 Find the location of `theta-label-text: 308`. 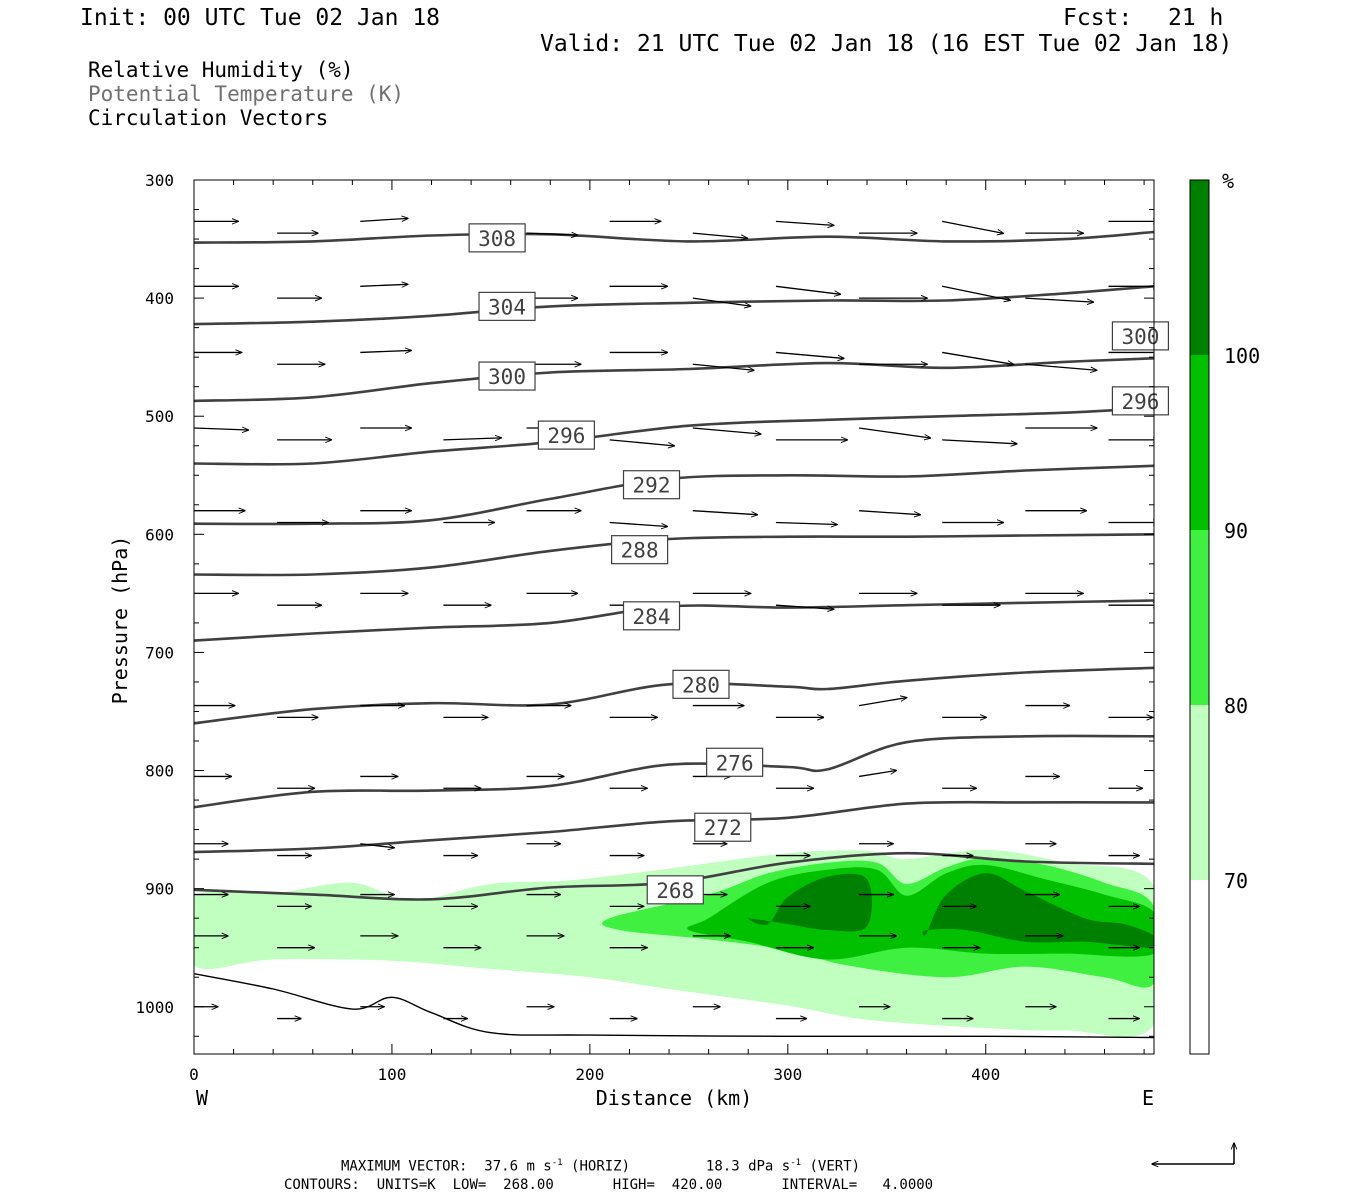

theta-label-text: 308 is located at coordinates (497, 239).